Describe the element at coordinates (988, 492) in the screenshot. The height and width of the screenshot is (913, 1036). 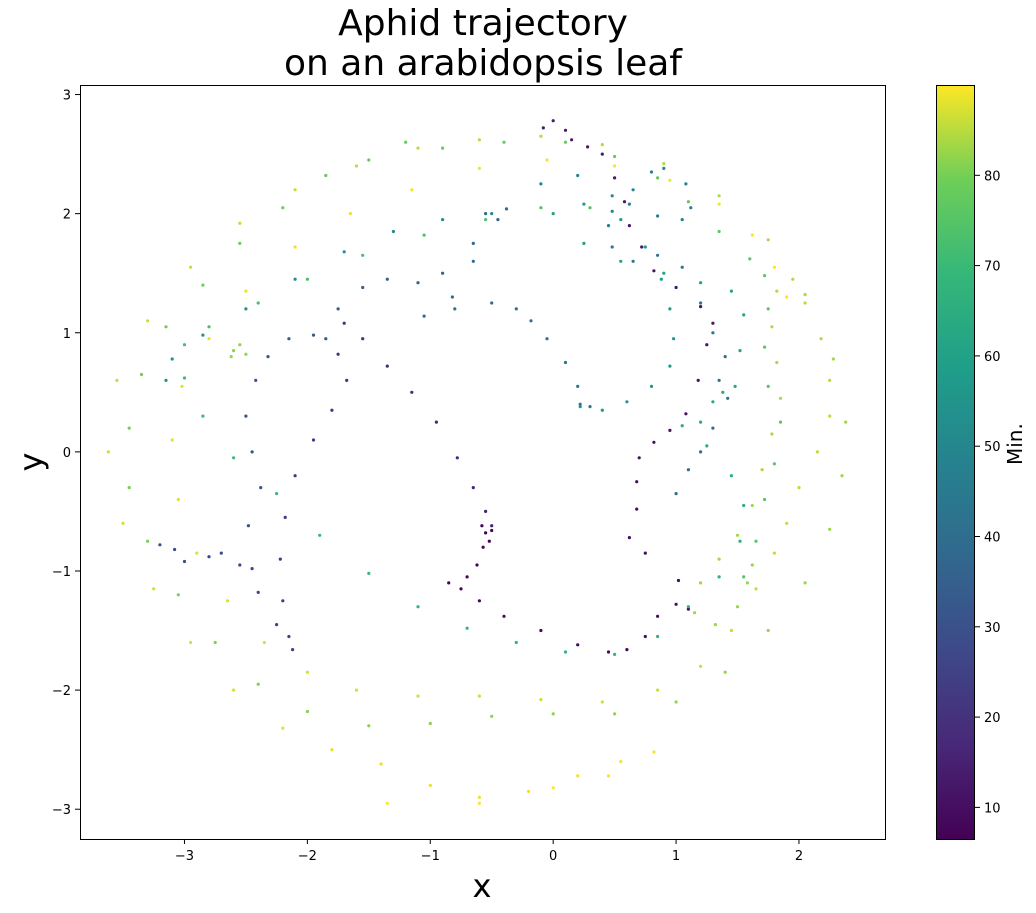
I see `colorbar-ticks: 10 20 30 40 50 60 70 80` at that location.